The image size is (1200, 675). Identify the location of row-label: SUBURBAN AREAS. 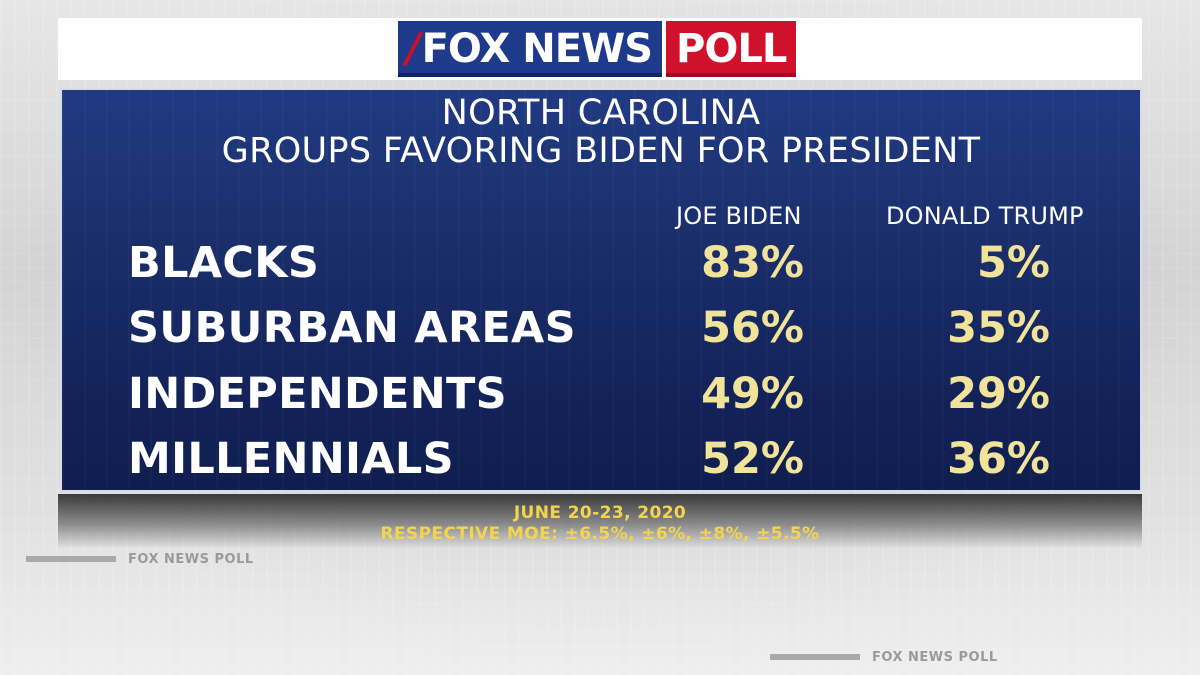
(352, 328).